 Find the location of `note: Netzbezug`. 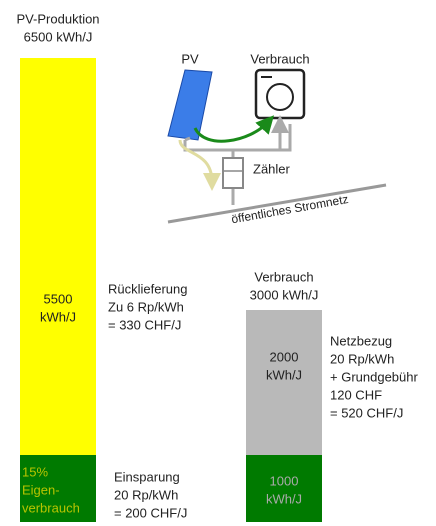

note: Netzbezug is located at coordinates (361, 340).